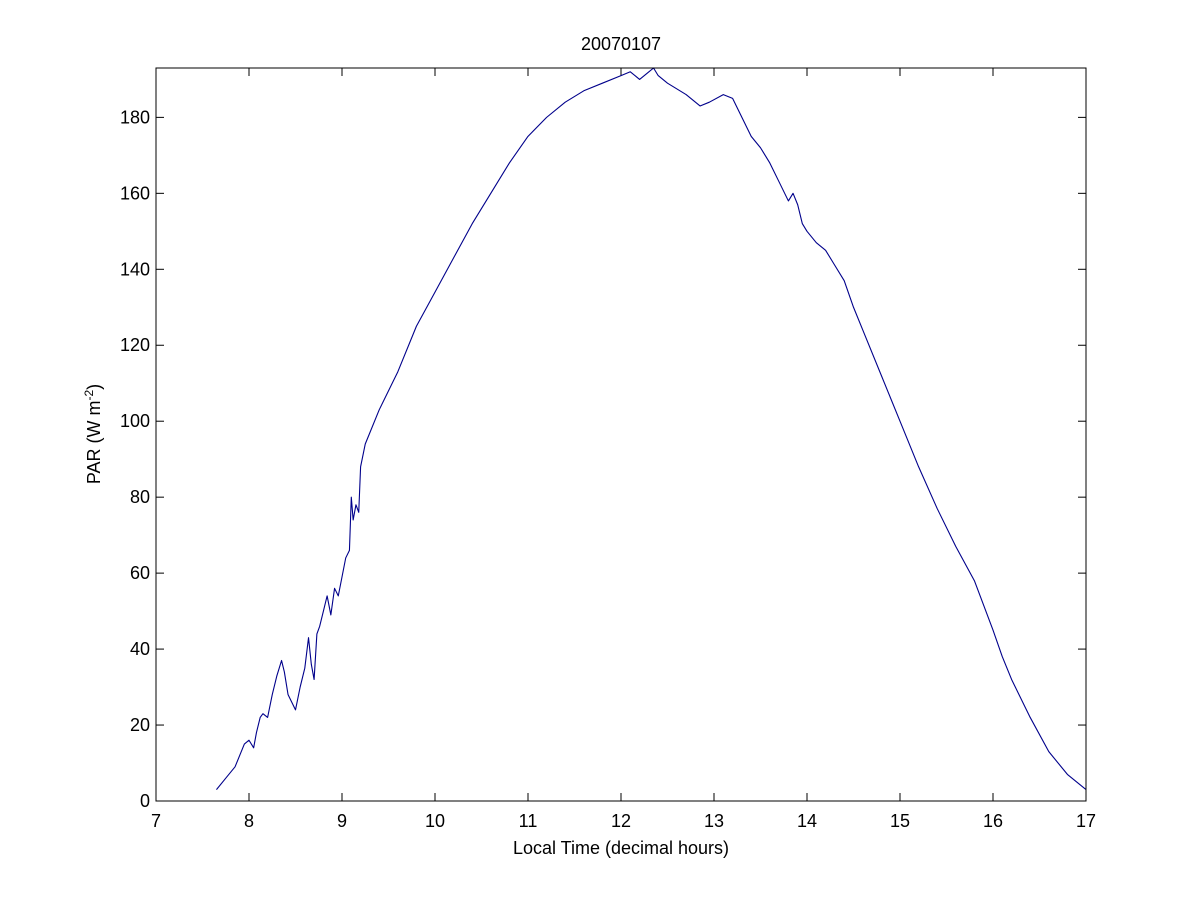 Image resolution: width=1200 pixels, height=900 pixels. Describe the element at coordinates (135, 345) in the screenshot. I see `y-tick-label: 120` at that location.